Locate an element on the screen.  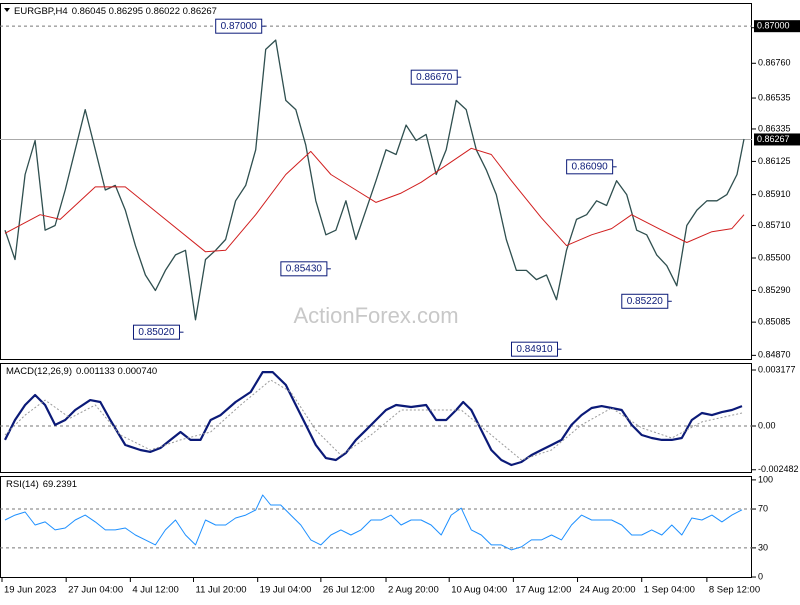
x-tick-label: 19 Jul 04:00 is located at coordinates (286, 590).